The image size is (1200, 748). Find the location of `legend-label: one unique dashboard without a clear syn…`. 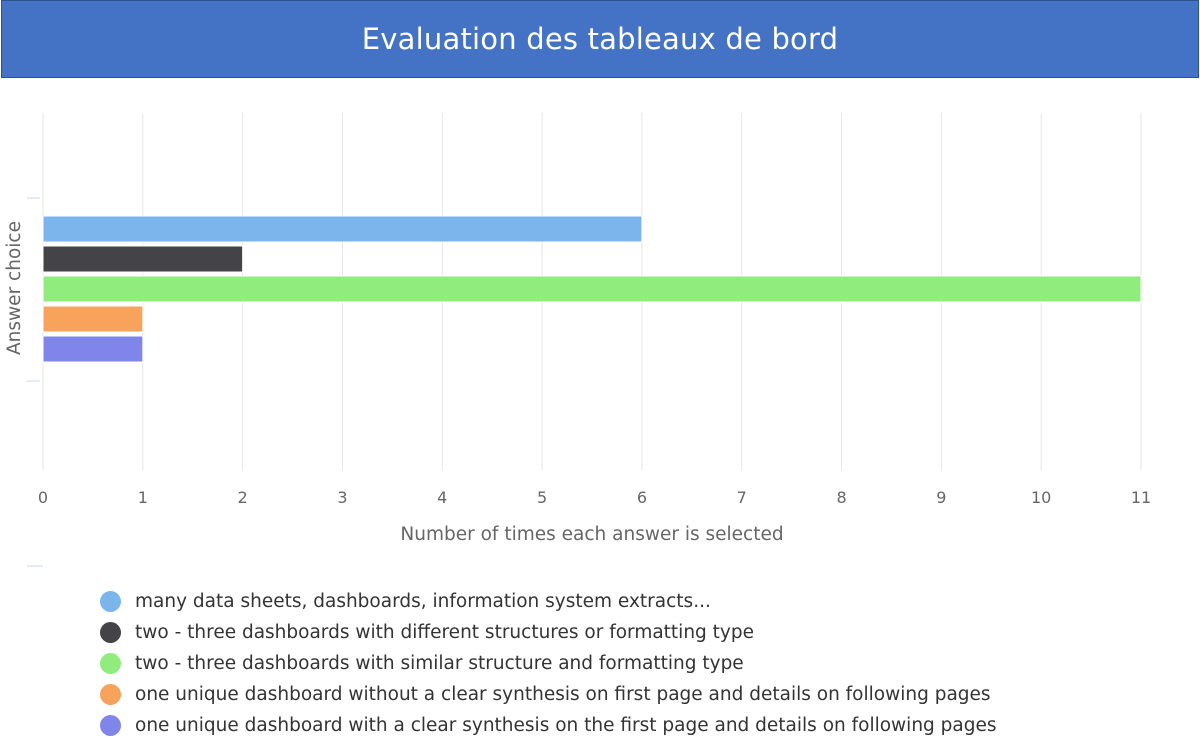

legend-label: one unique dashboard without a clear syn… is located at coordinates (563, 694).